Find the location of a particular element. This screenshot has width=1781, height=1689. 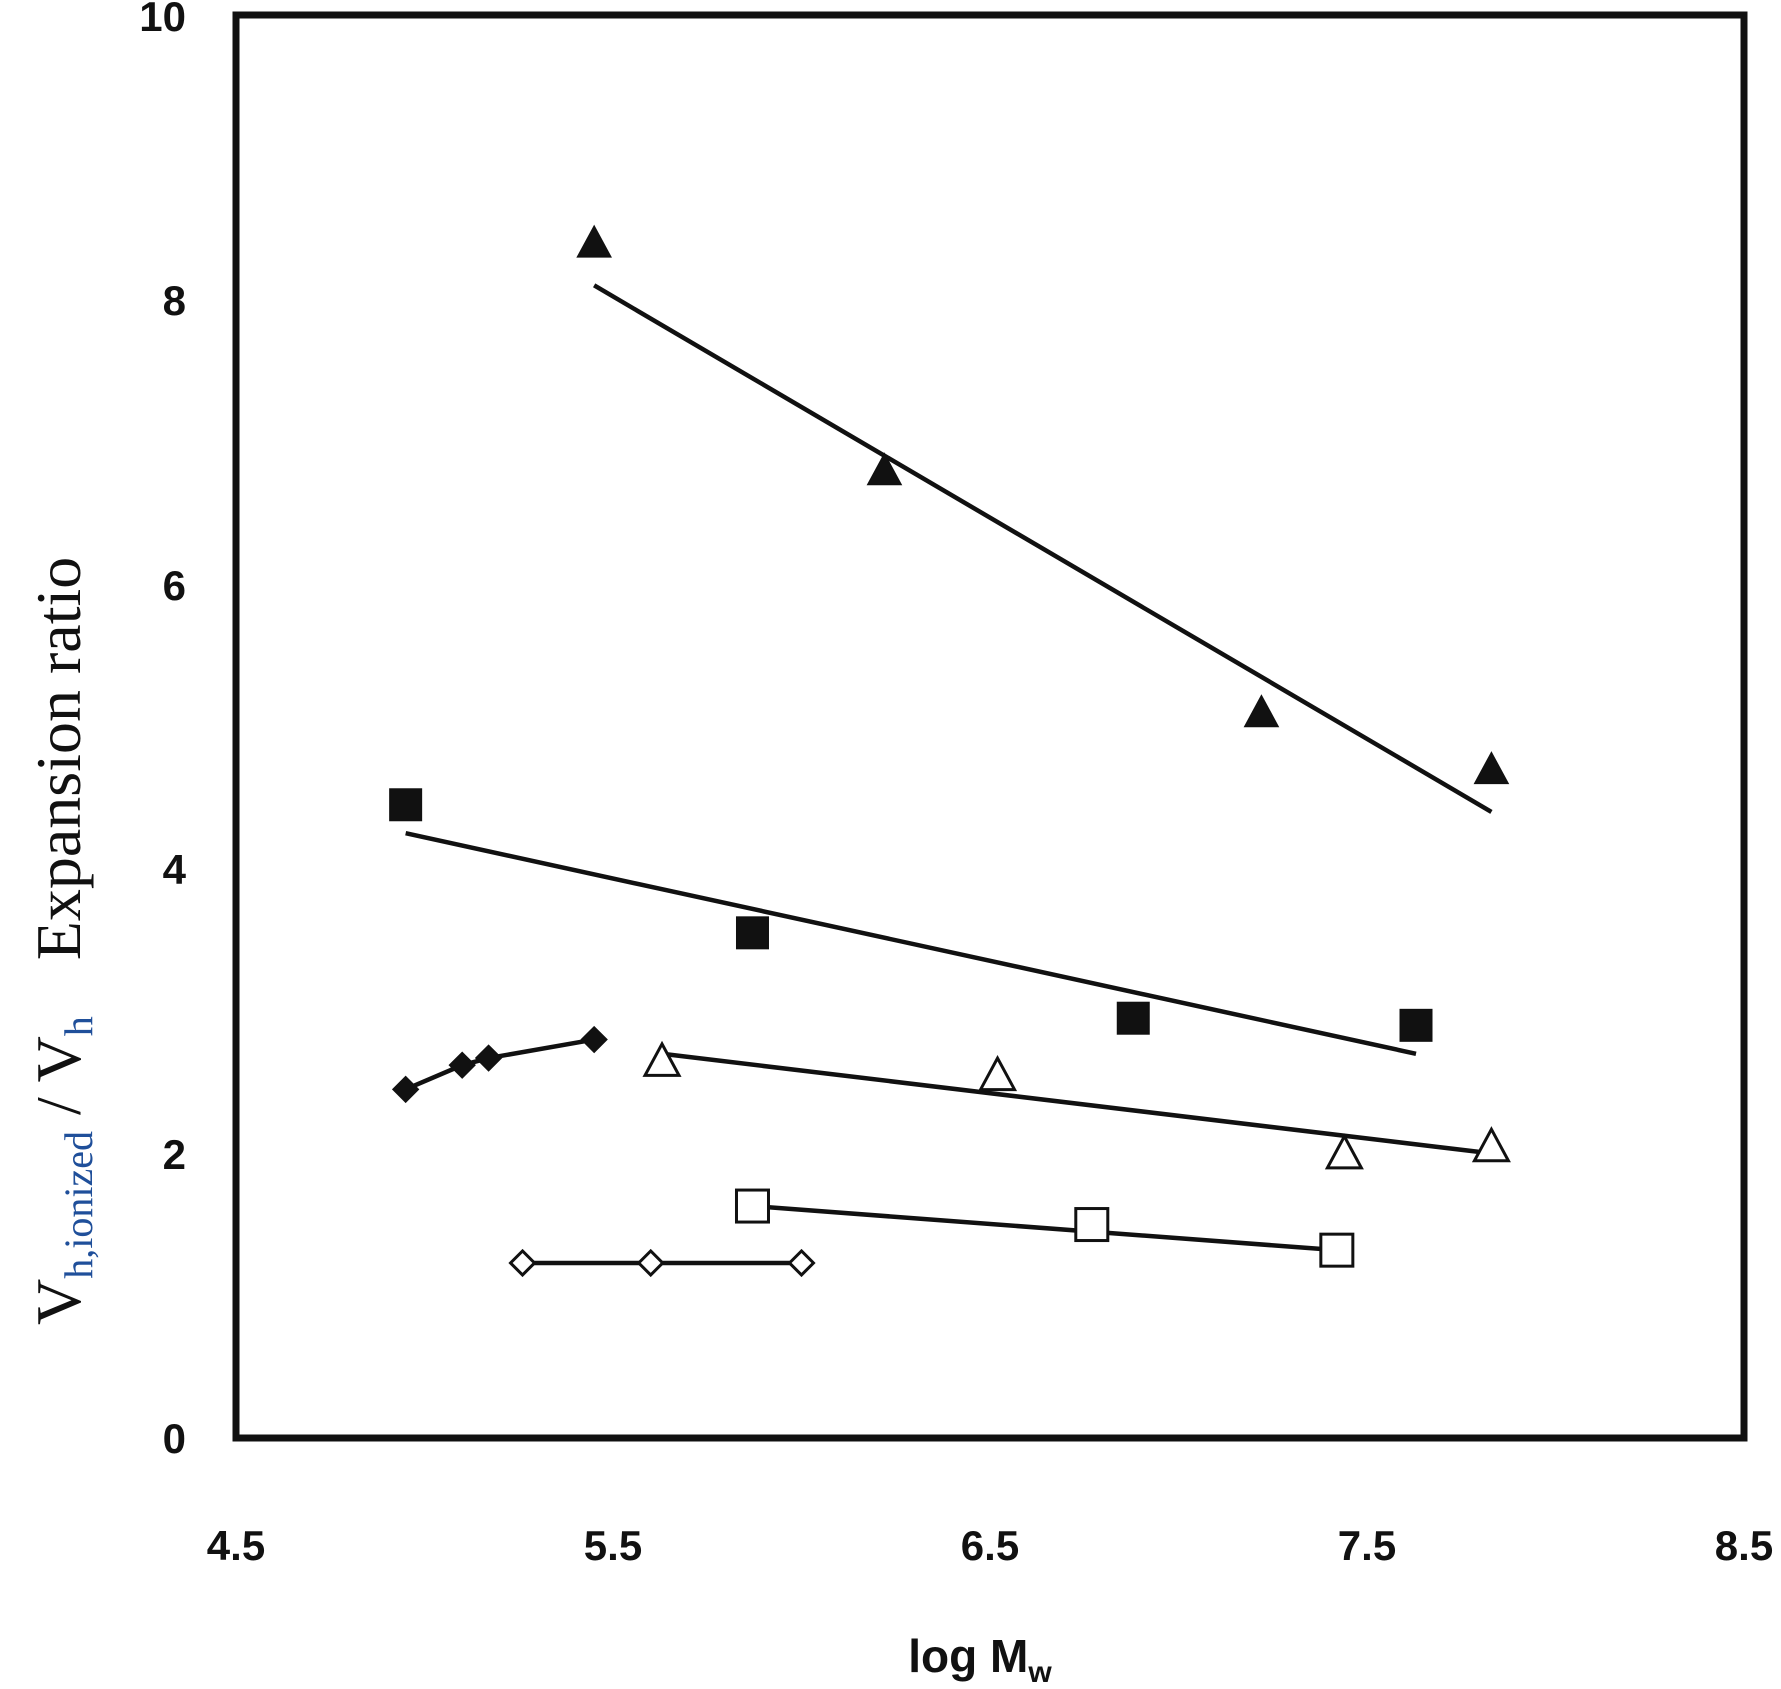

x-axis-label-main: log M is located at coordinates (968, 1656).